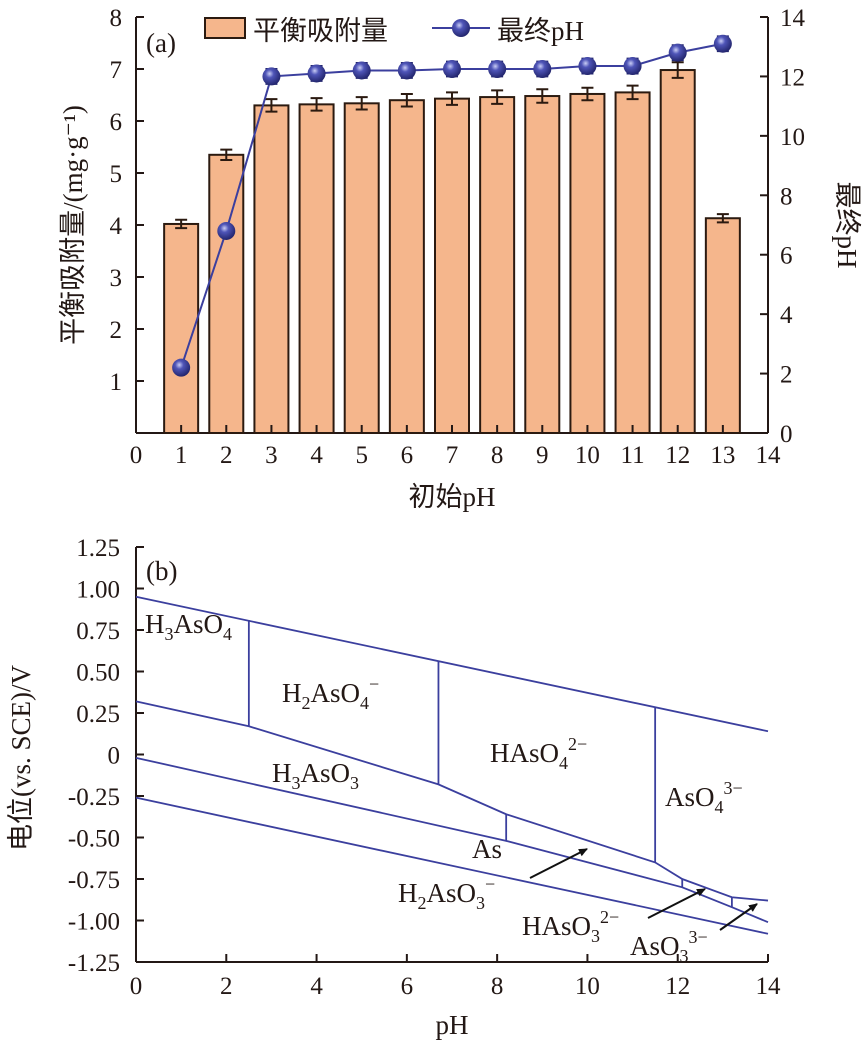 The height and width of the screenshot is (1046, 868). I want to click on x-tick-label: 3, so click(271, 455).